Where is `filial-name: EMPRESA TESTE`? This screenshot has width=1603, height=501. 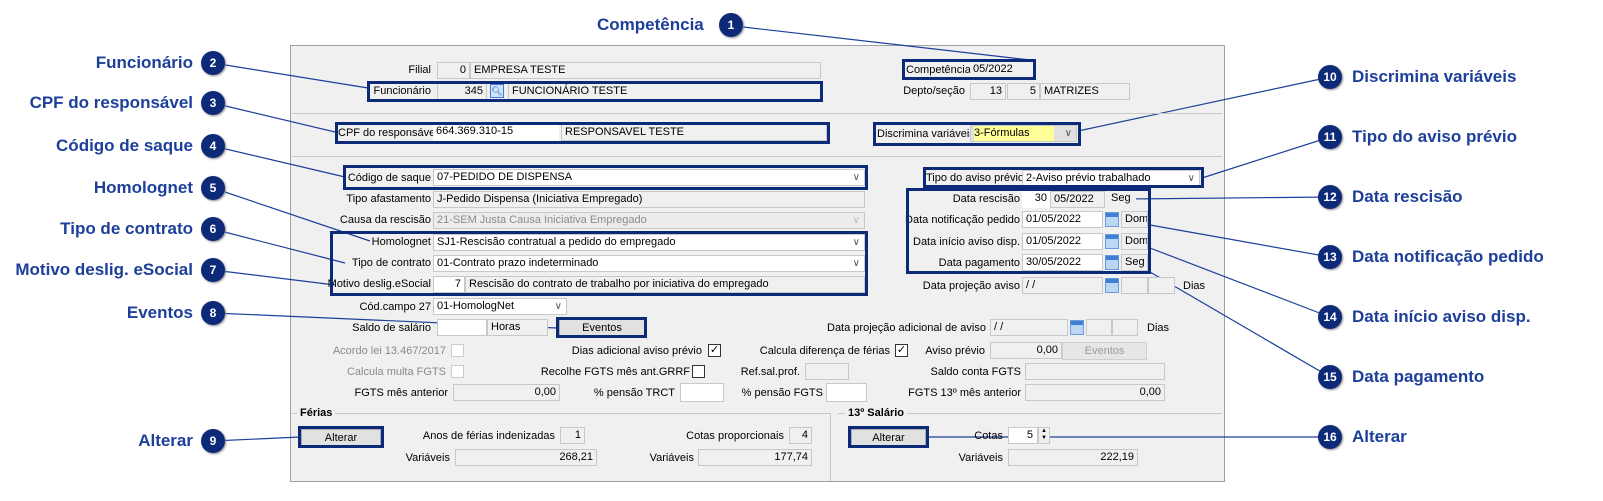 filial-name: EMPRESA TESTE is located at coordinates (645, 70).